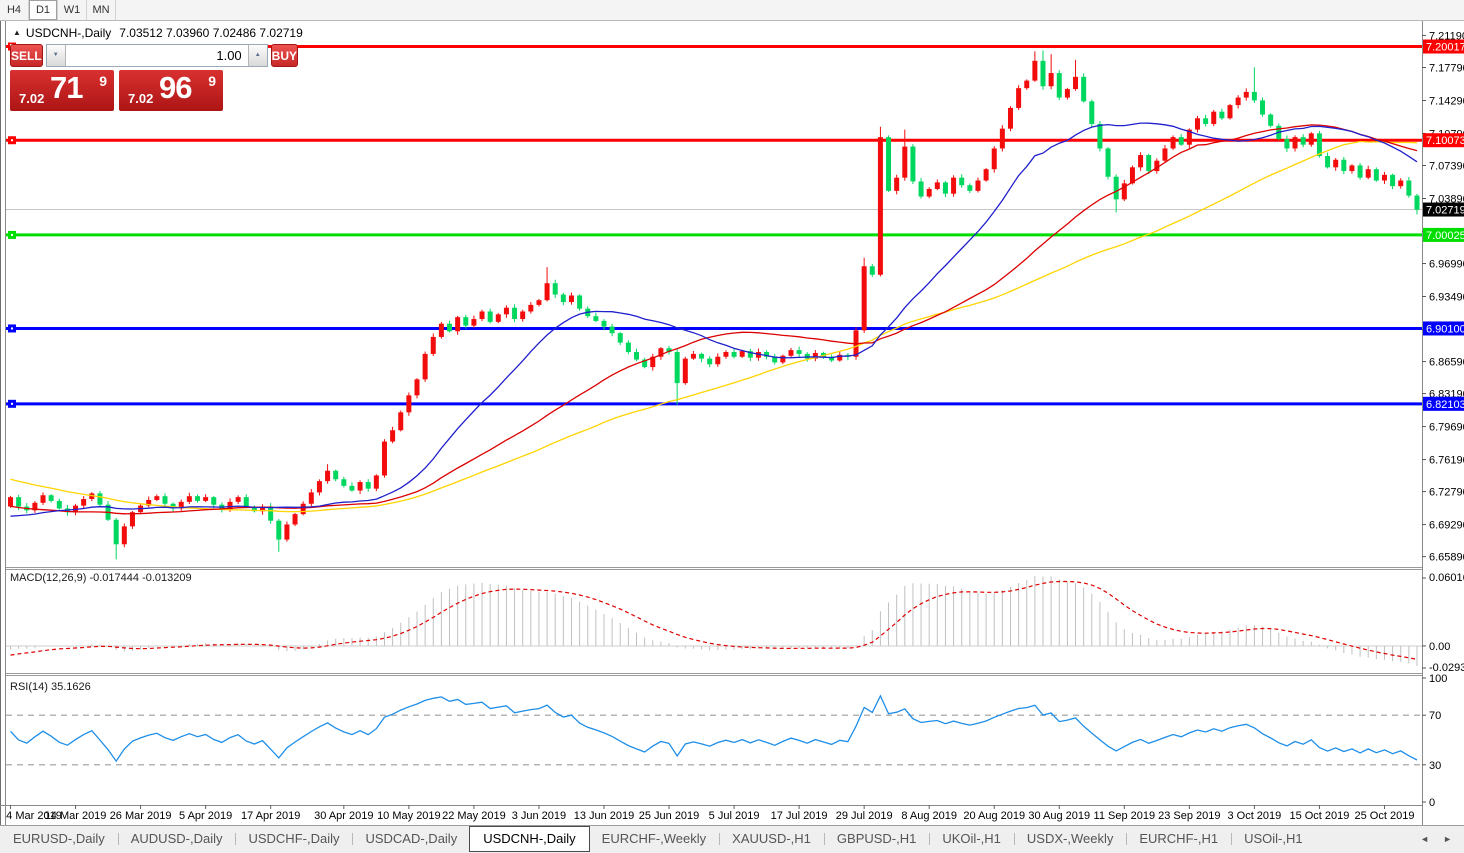 The width and height of the screenshot is (1464, 853). What do you see at coordinates (1446, 298) in the screenshot?
I see `svg-text: 6.93490` at bounding box center [1446, 298].